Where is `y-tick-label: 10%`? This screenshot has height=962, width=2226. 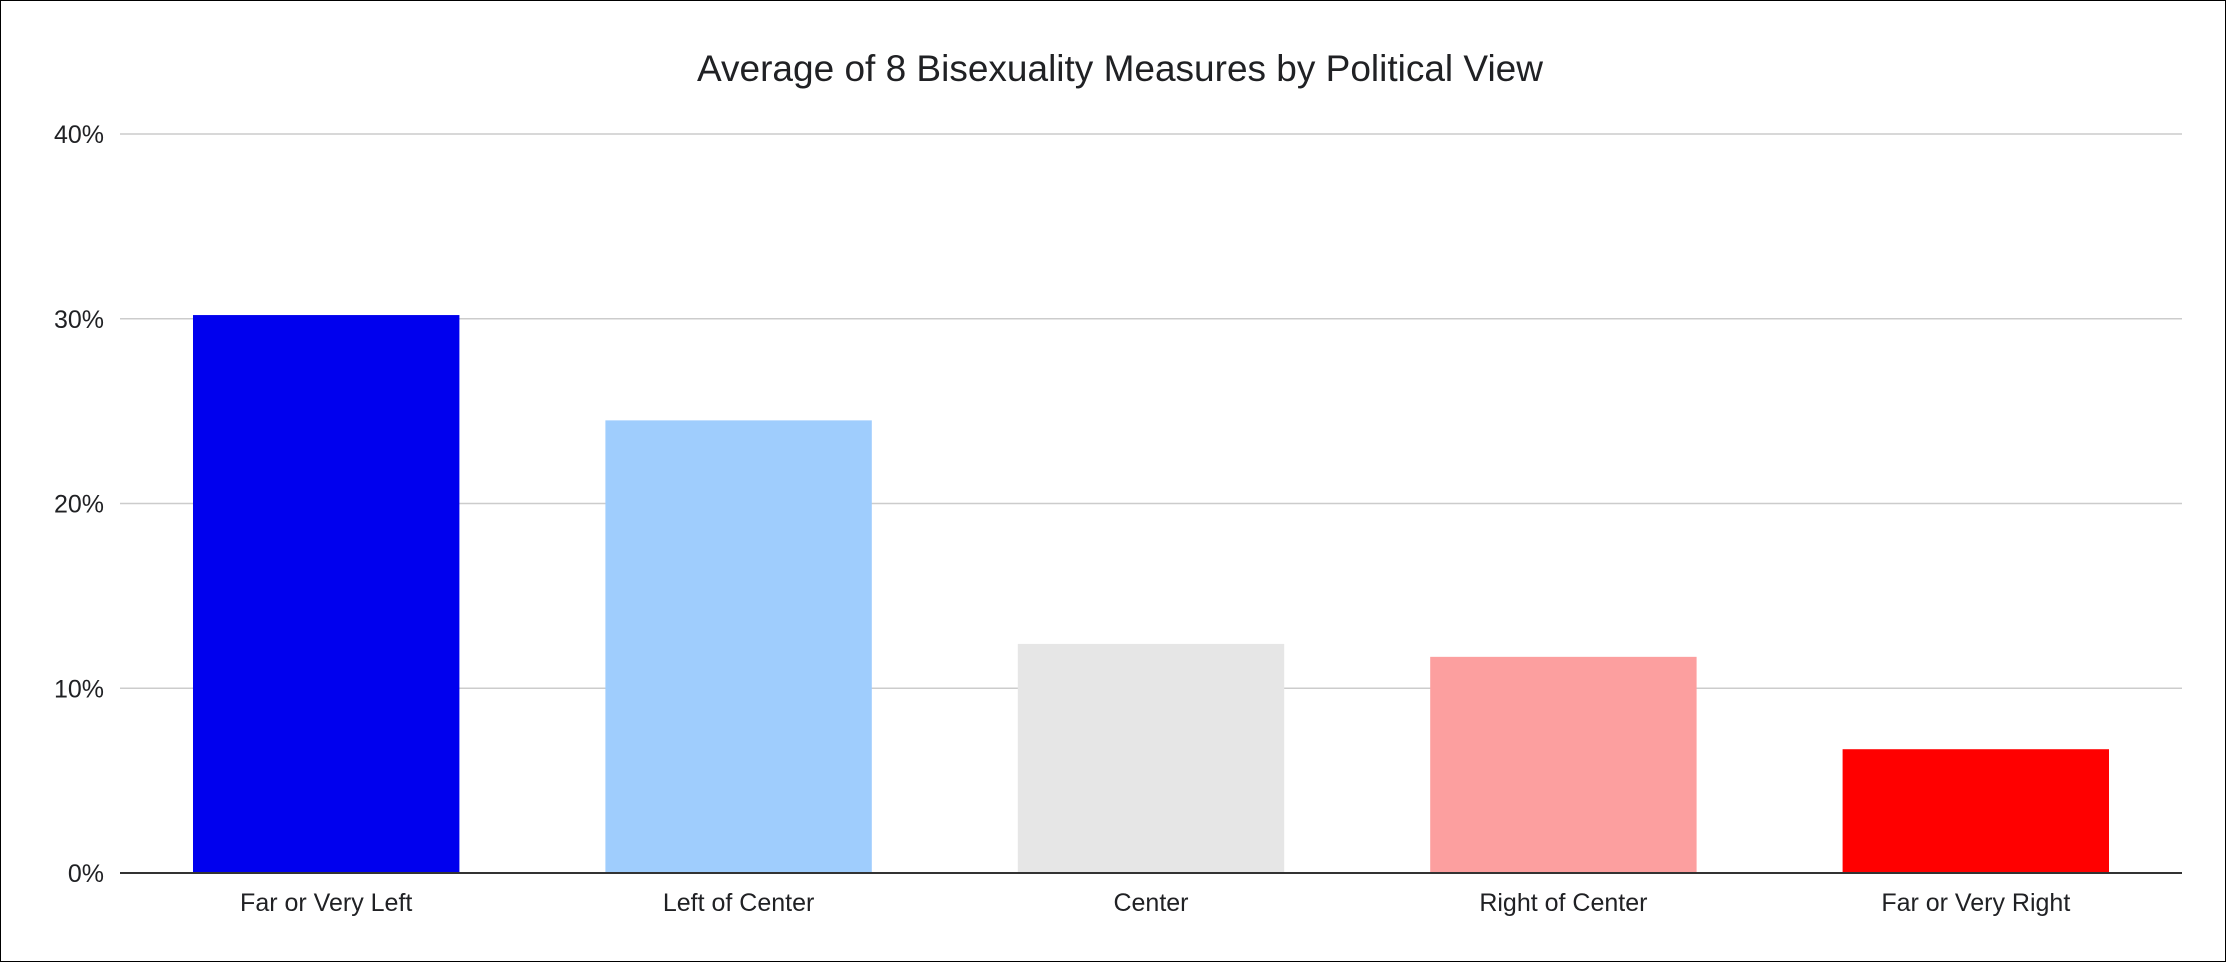
y-tick-label: 10% is located at coordinates (79, 689).